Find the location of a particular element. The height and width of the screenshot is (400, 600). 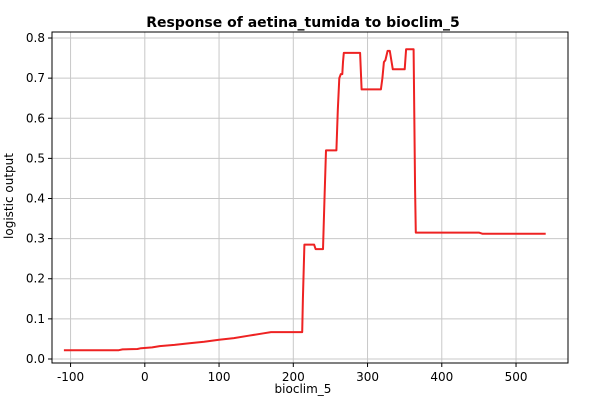

x-tick-label: 500 is located at coordinates (516, 377).